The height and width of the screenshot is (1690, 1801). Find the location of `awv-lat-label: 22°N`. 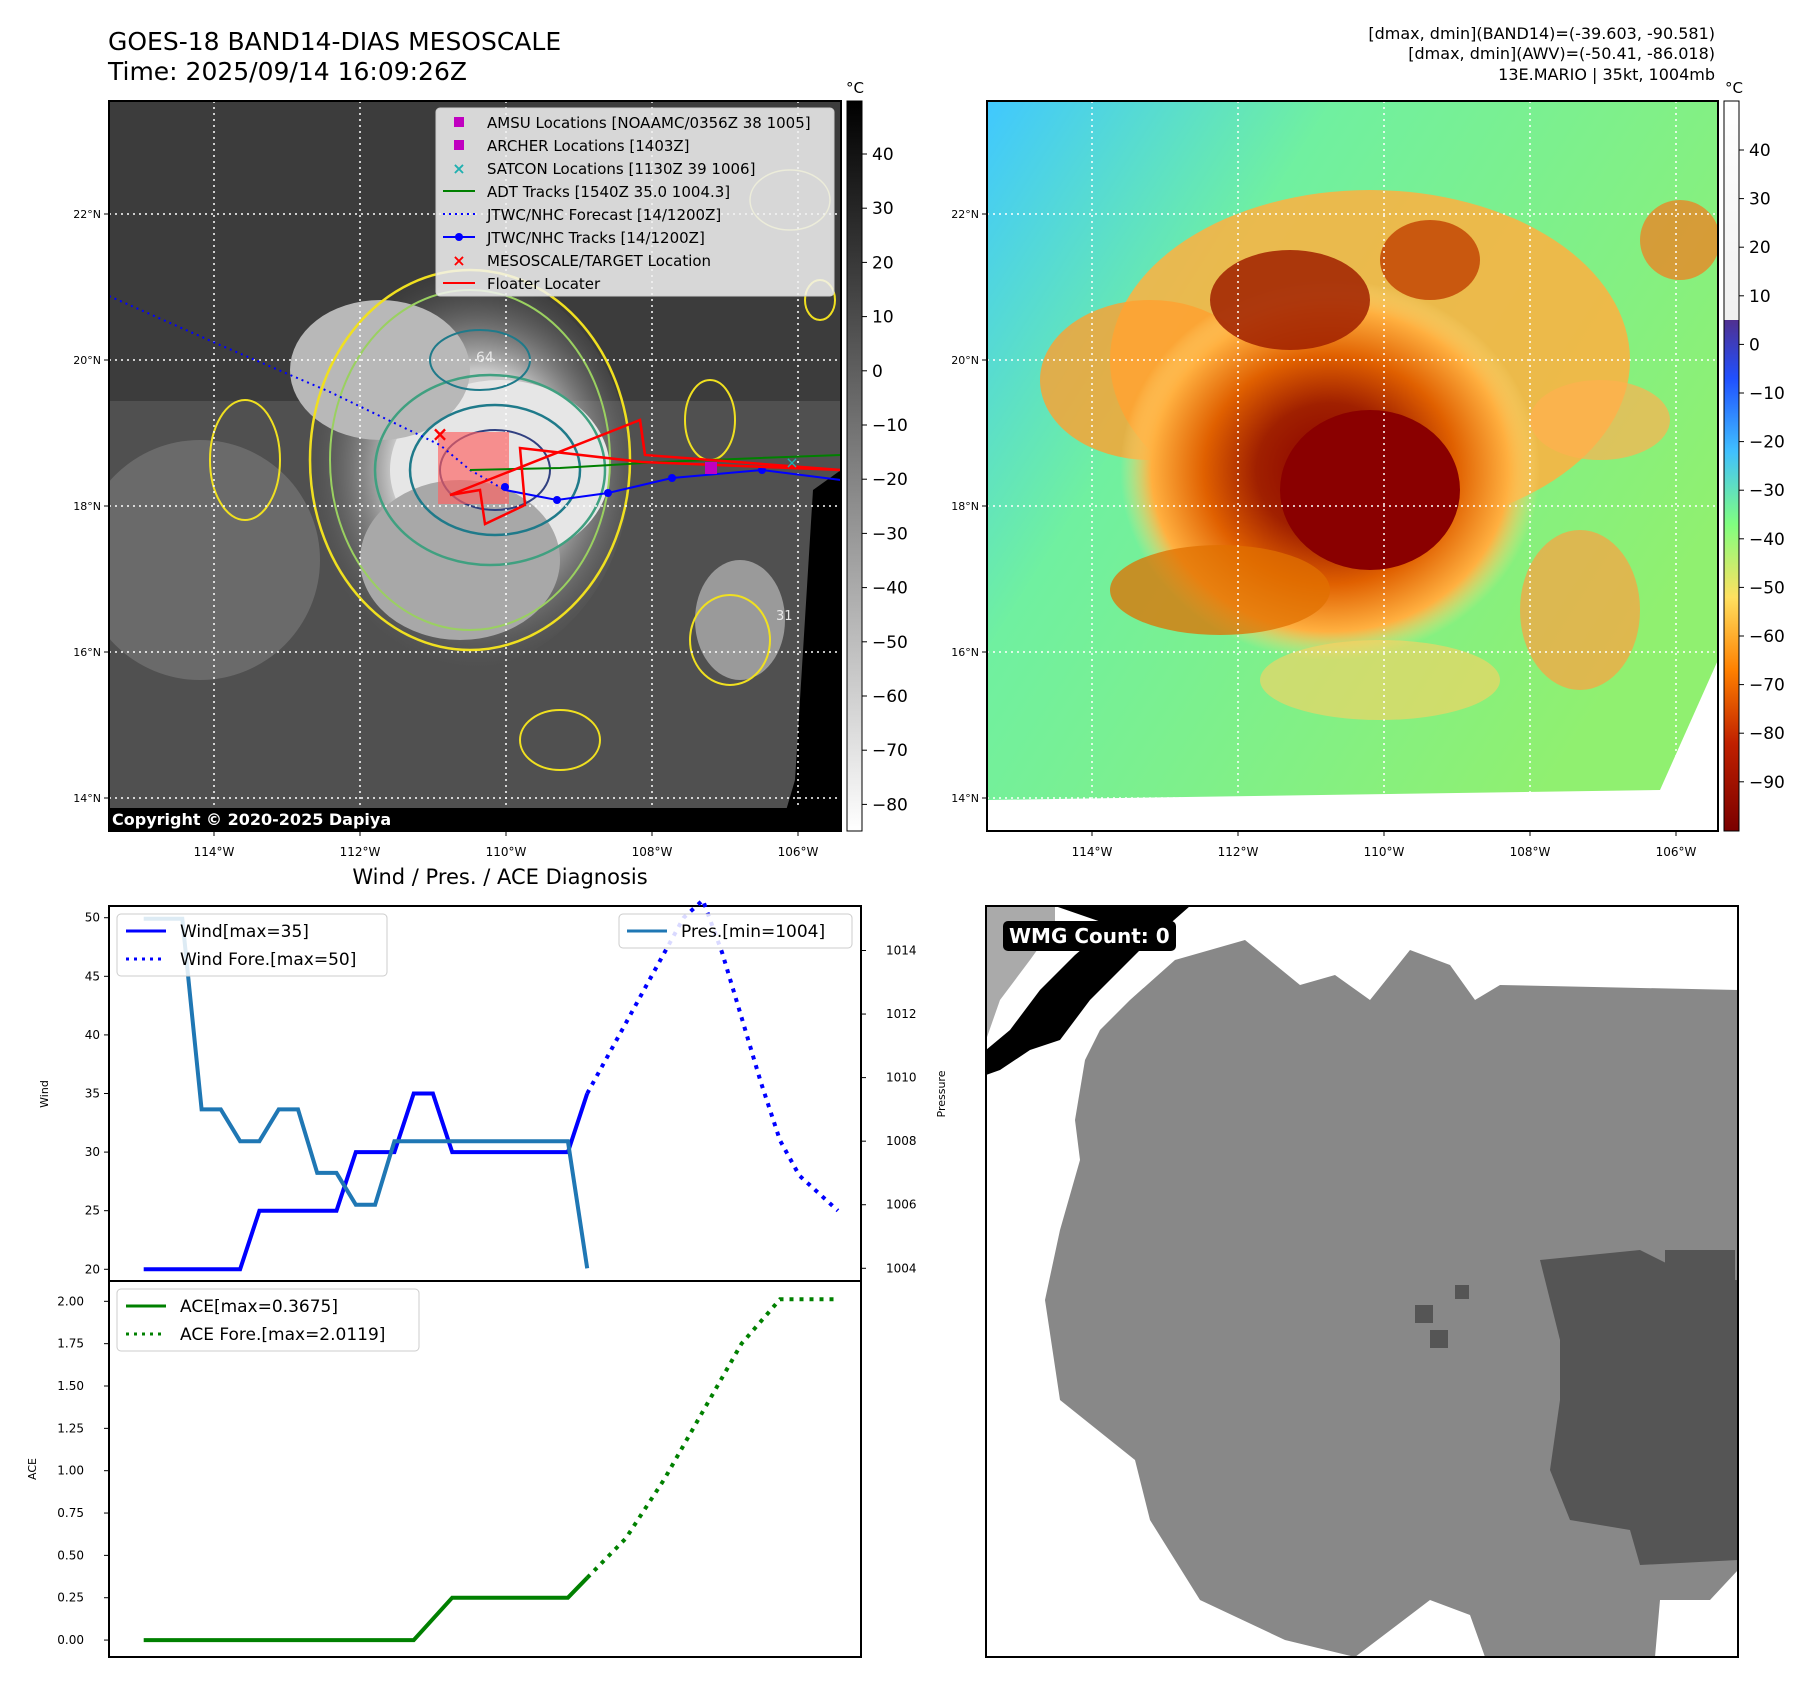

awv-lat-label: 22°N is located at coordinates (965, 214).